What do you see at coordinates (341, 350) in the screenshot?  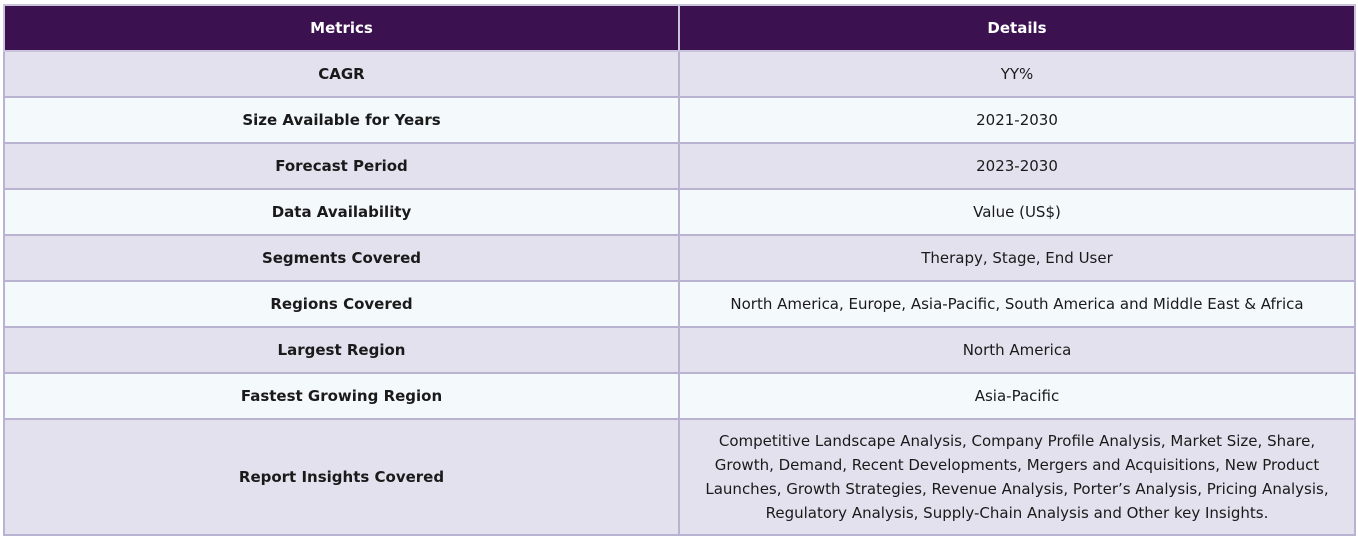 I see `metric-cell: Largest Region` at bounding box center [341, 350].